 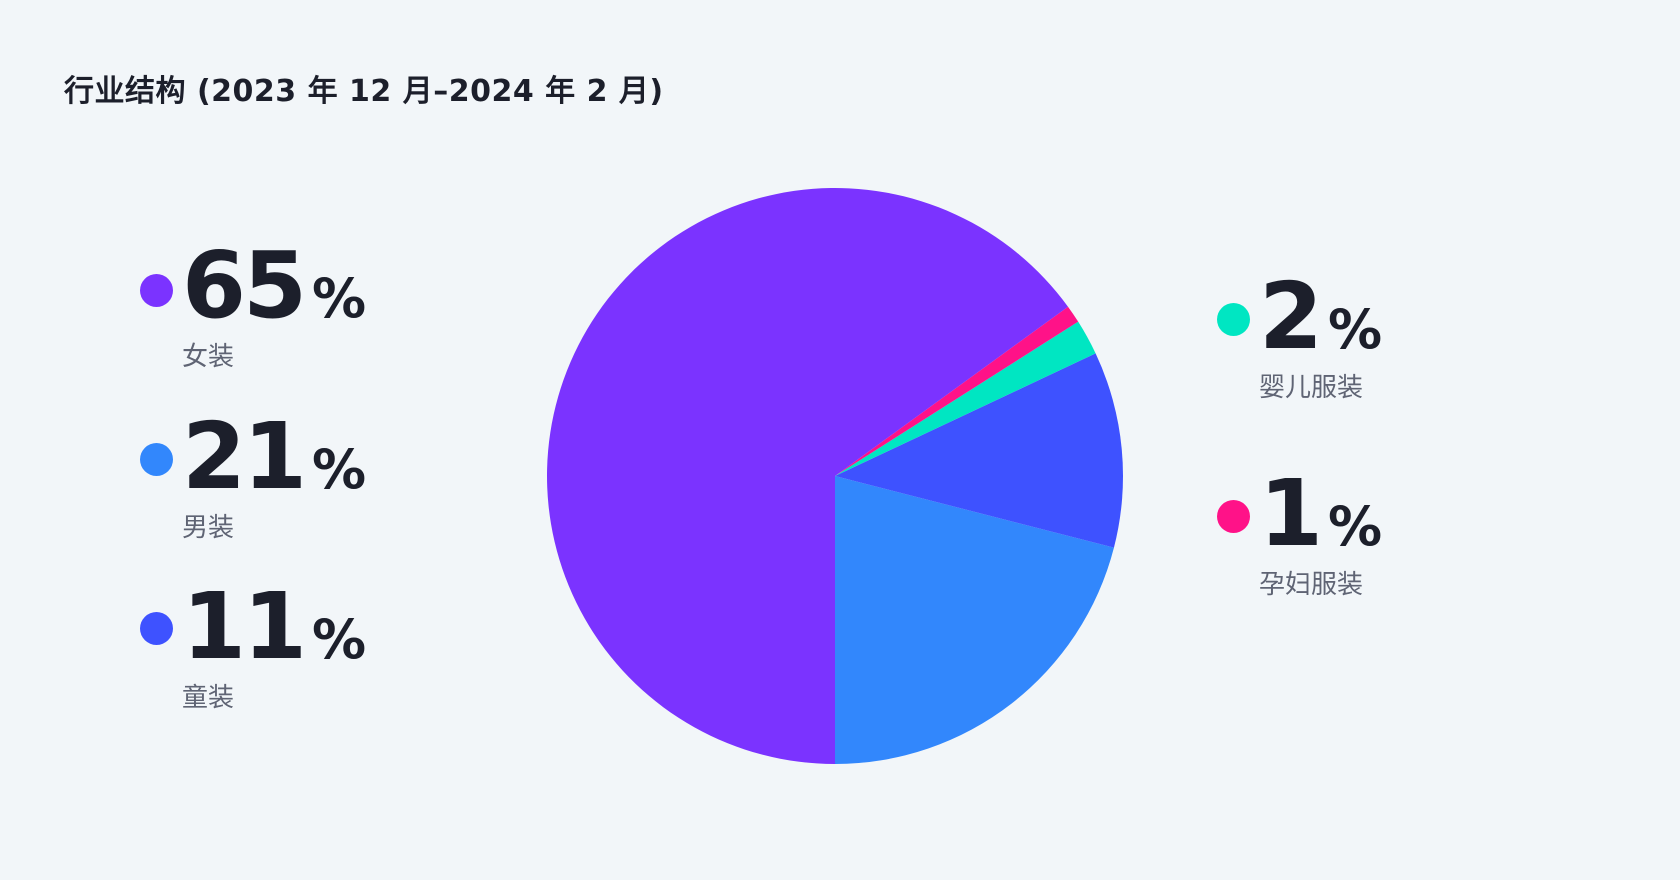 What do you see at coordinates (208, 528) in the screenshot?
I see `legend-label-mens: 男装` at bounding box center [208, 528].